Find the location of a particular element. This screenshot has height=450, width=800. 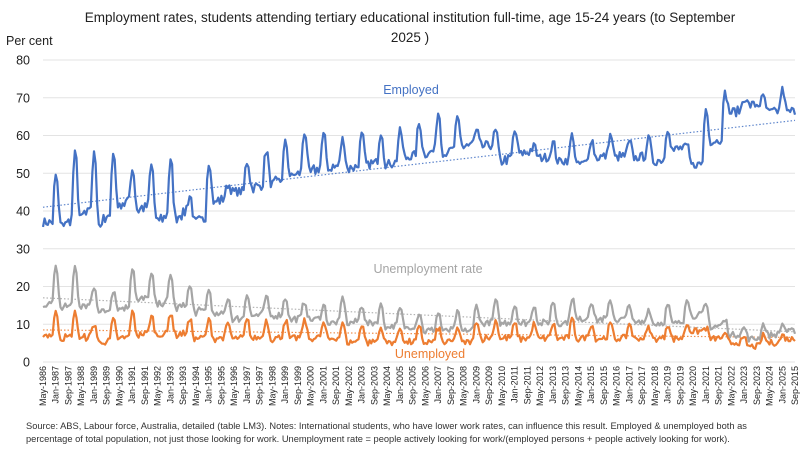

x-tick-label: Jan-1991 is located at coordinates (132, 385).